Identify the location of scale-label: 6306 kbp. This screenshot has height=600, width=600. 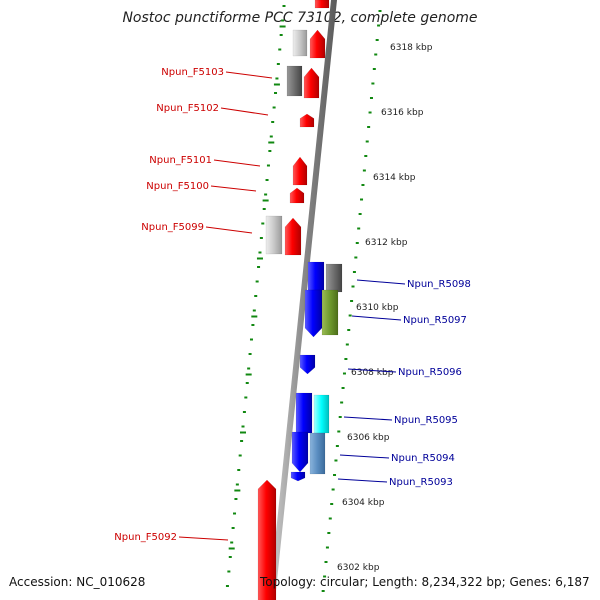
(368, 438).